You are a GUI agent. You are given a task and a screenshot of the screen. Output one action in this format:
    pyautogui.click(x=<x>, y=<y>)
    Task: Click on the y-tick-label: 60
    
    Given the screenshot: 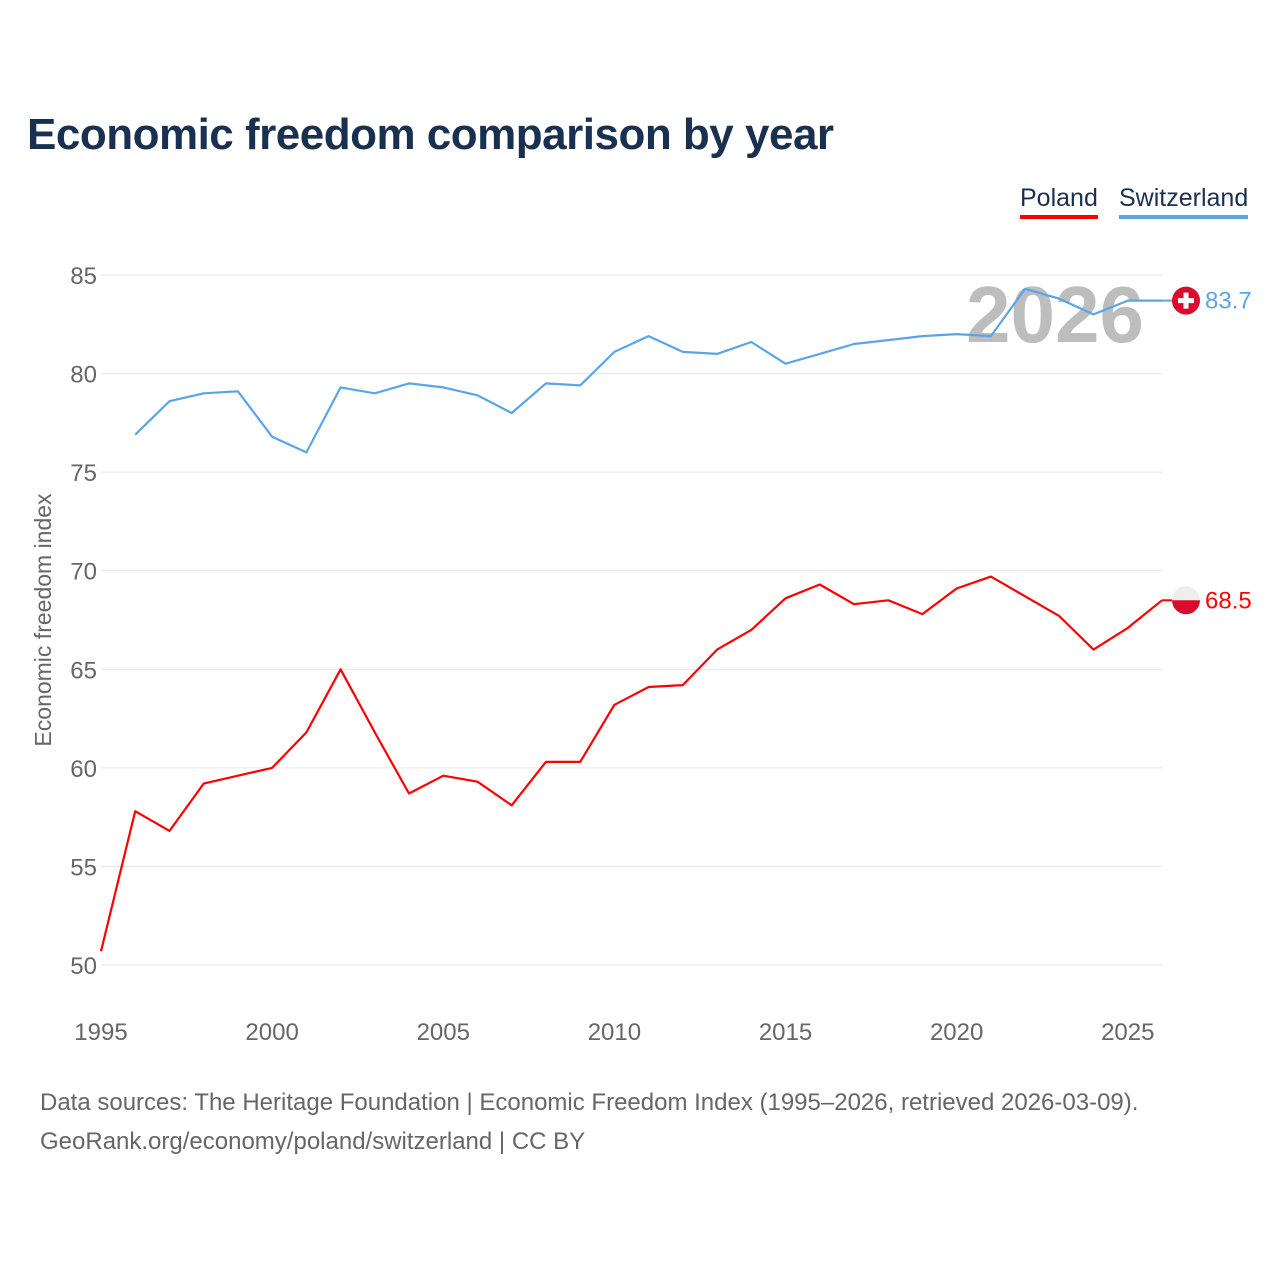 What is the action you would take?
    pyautogui.click(x=83, y=769)
    